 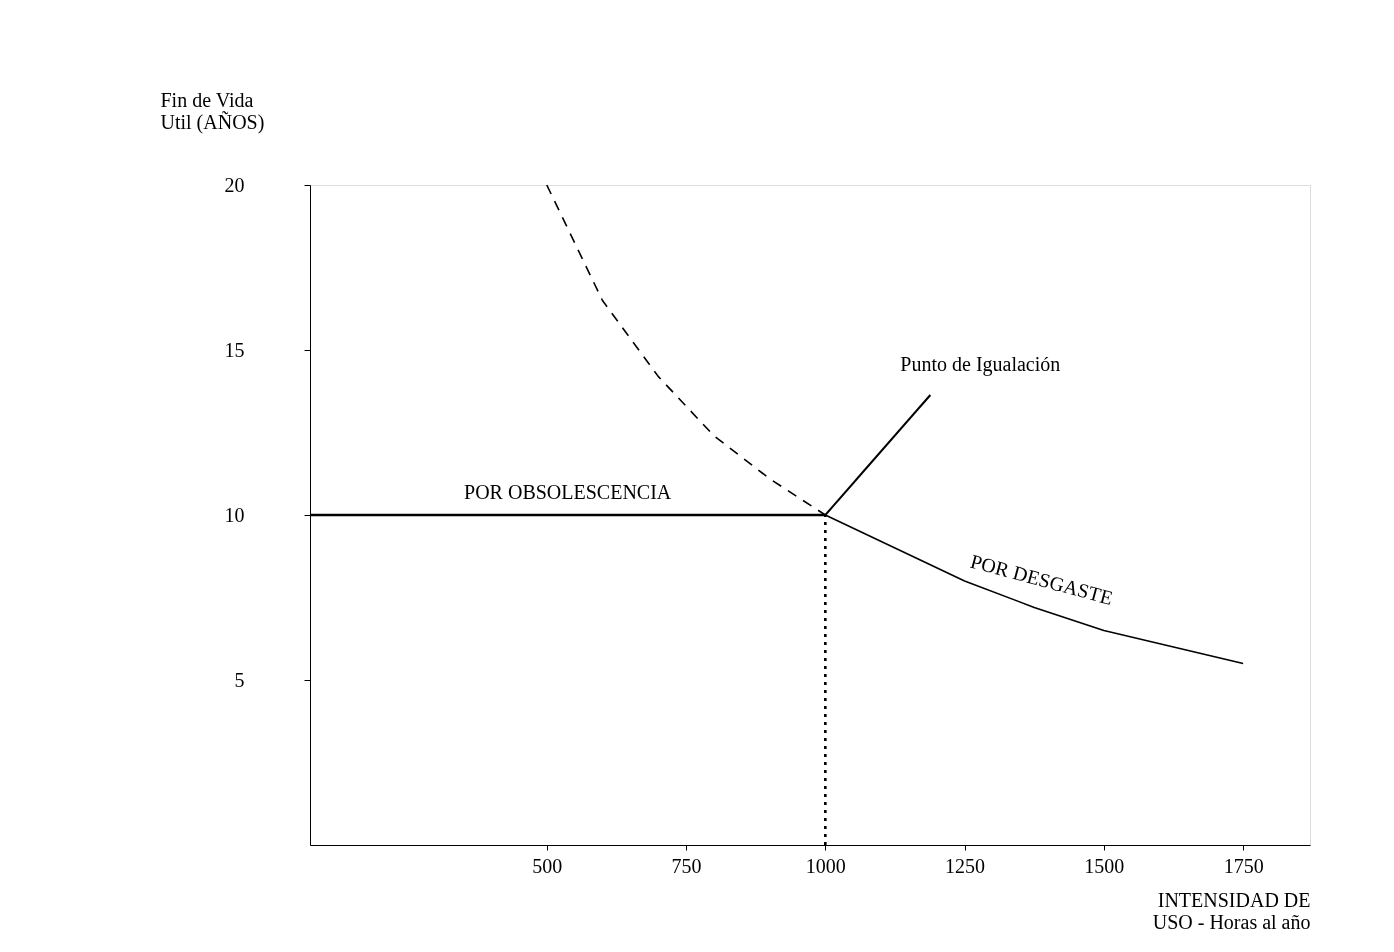 What do you see at coordinates (234, 514) in the screenshot?
I see `y-tick-label: 10` at bounding box center [234, 514].